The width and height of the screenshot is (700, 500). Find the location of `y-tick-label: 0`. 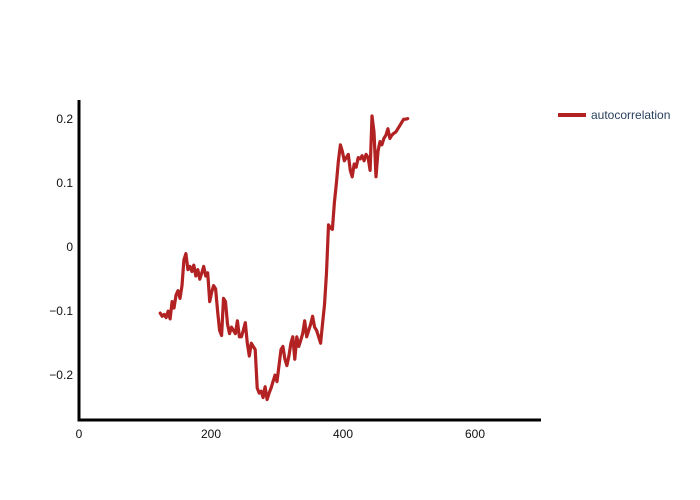

y-tick-label: 0 is located at coordinates (69, 247).